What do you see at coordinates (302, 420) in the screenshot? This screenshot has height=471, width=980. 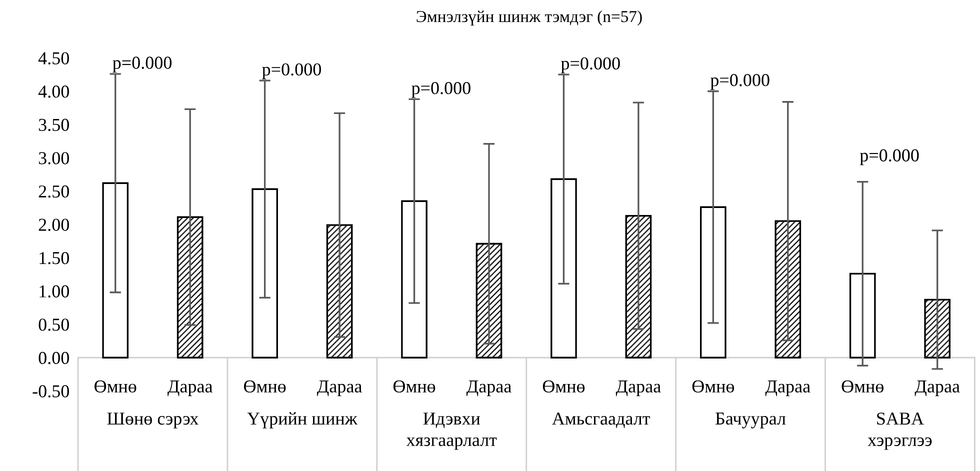 I see `x-tick-label: Үүрийн шинж` at bounding box center [302, 420].